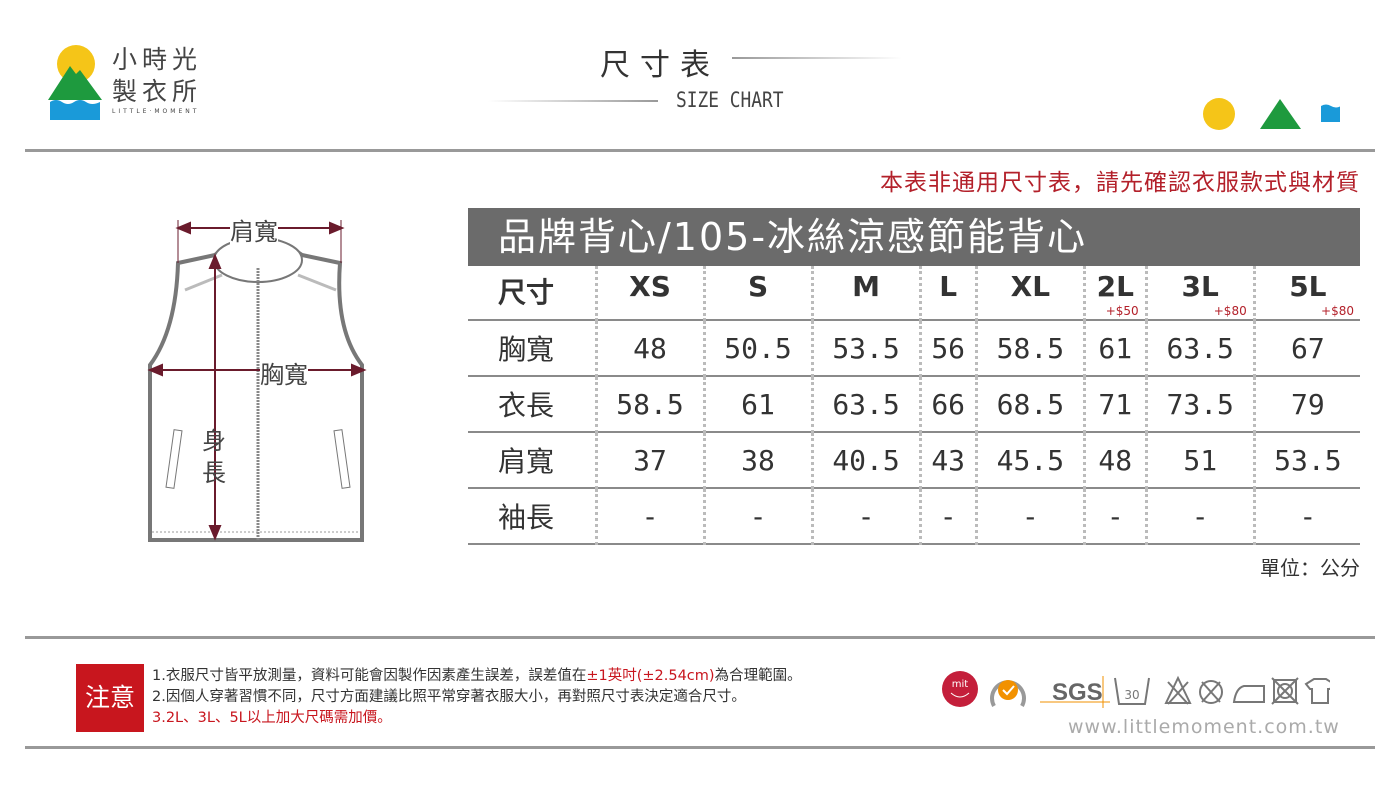 The image size is (1400, 788). I want to click on table-row: 胸寬 48 50.5 53.5 56 58.5 61 63.5 67, so click(914, 348).